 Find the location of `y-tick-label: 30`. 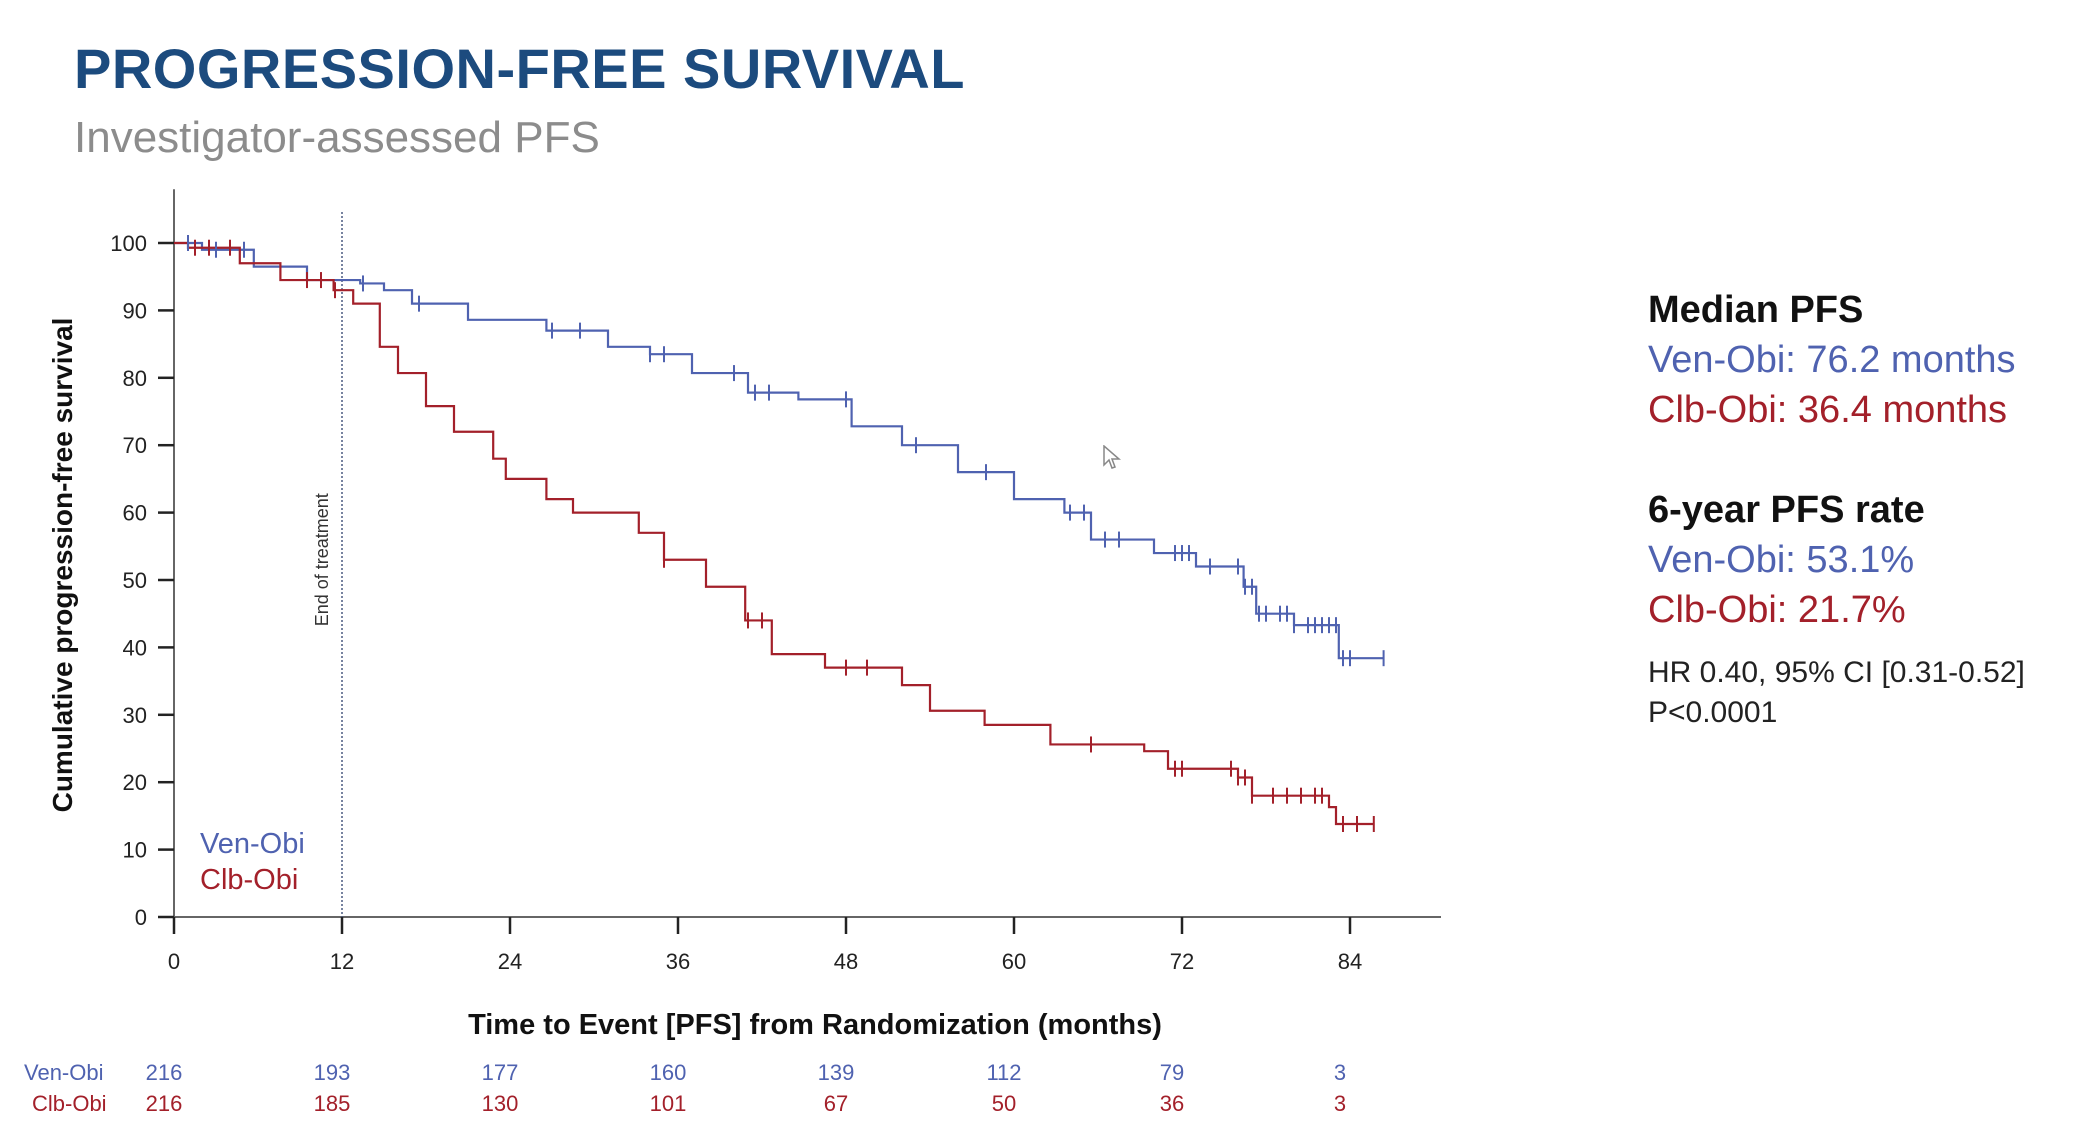

y-tick-label: 30 is located at coordinates (135, 715).